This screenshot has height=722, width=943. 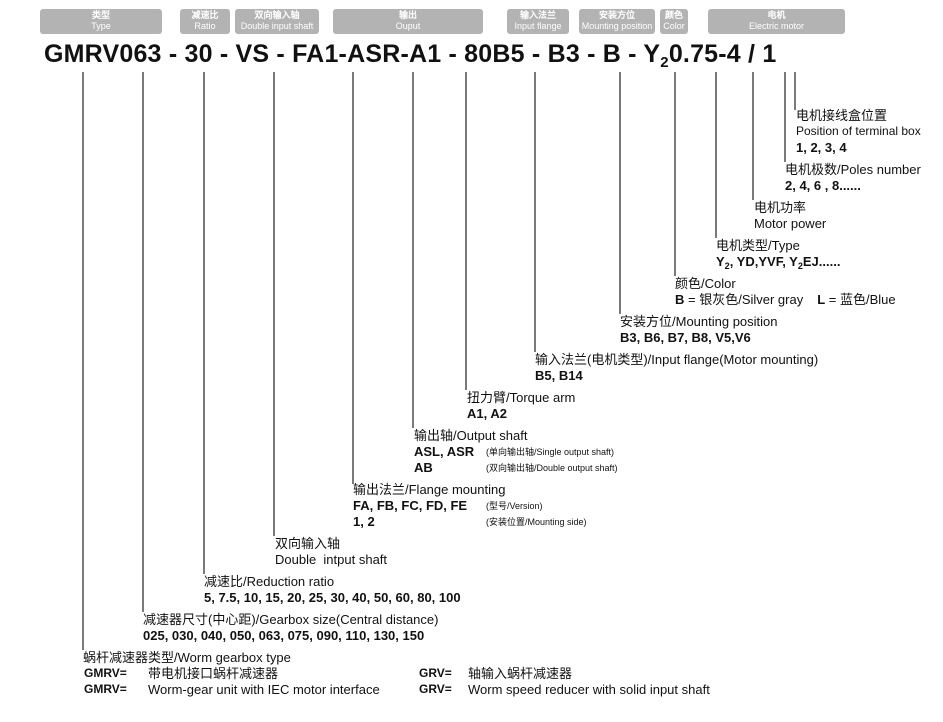 I want to click on code-motor-sub: 2, so click(x=664, y=62).